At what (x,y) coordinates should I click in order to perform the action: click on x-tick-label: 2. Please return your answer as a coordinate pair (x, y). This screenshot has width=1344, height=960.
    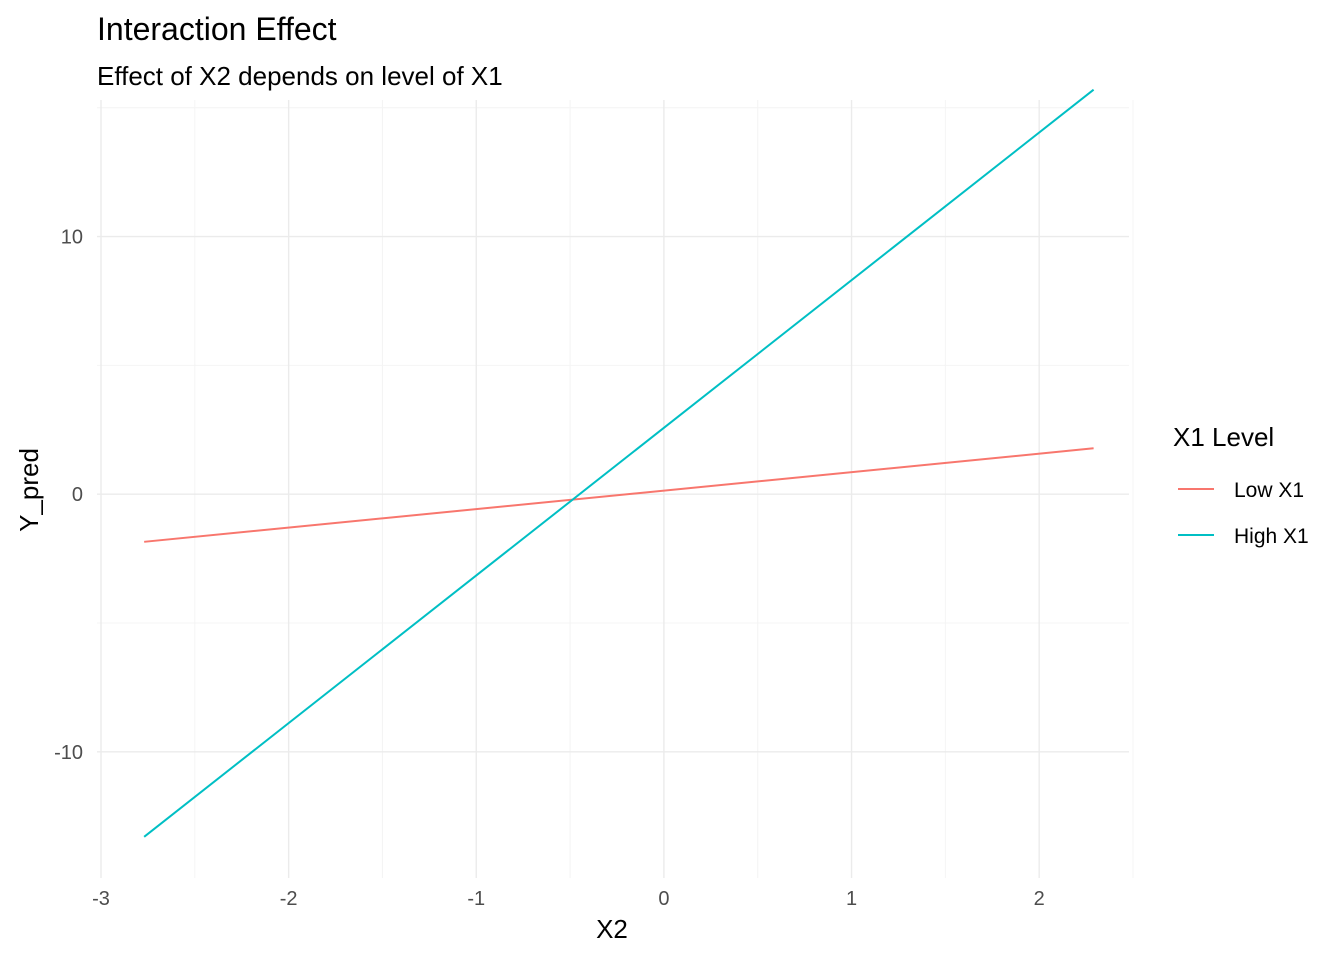
    Looking at the image, I should click on (1039, 899).